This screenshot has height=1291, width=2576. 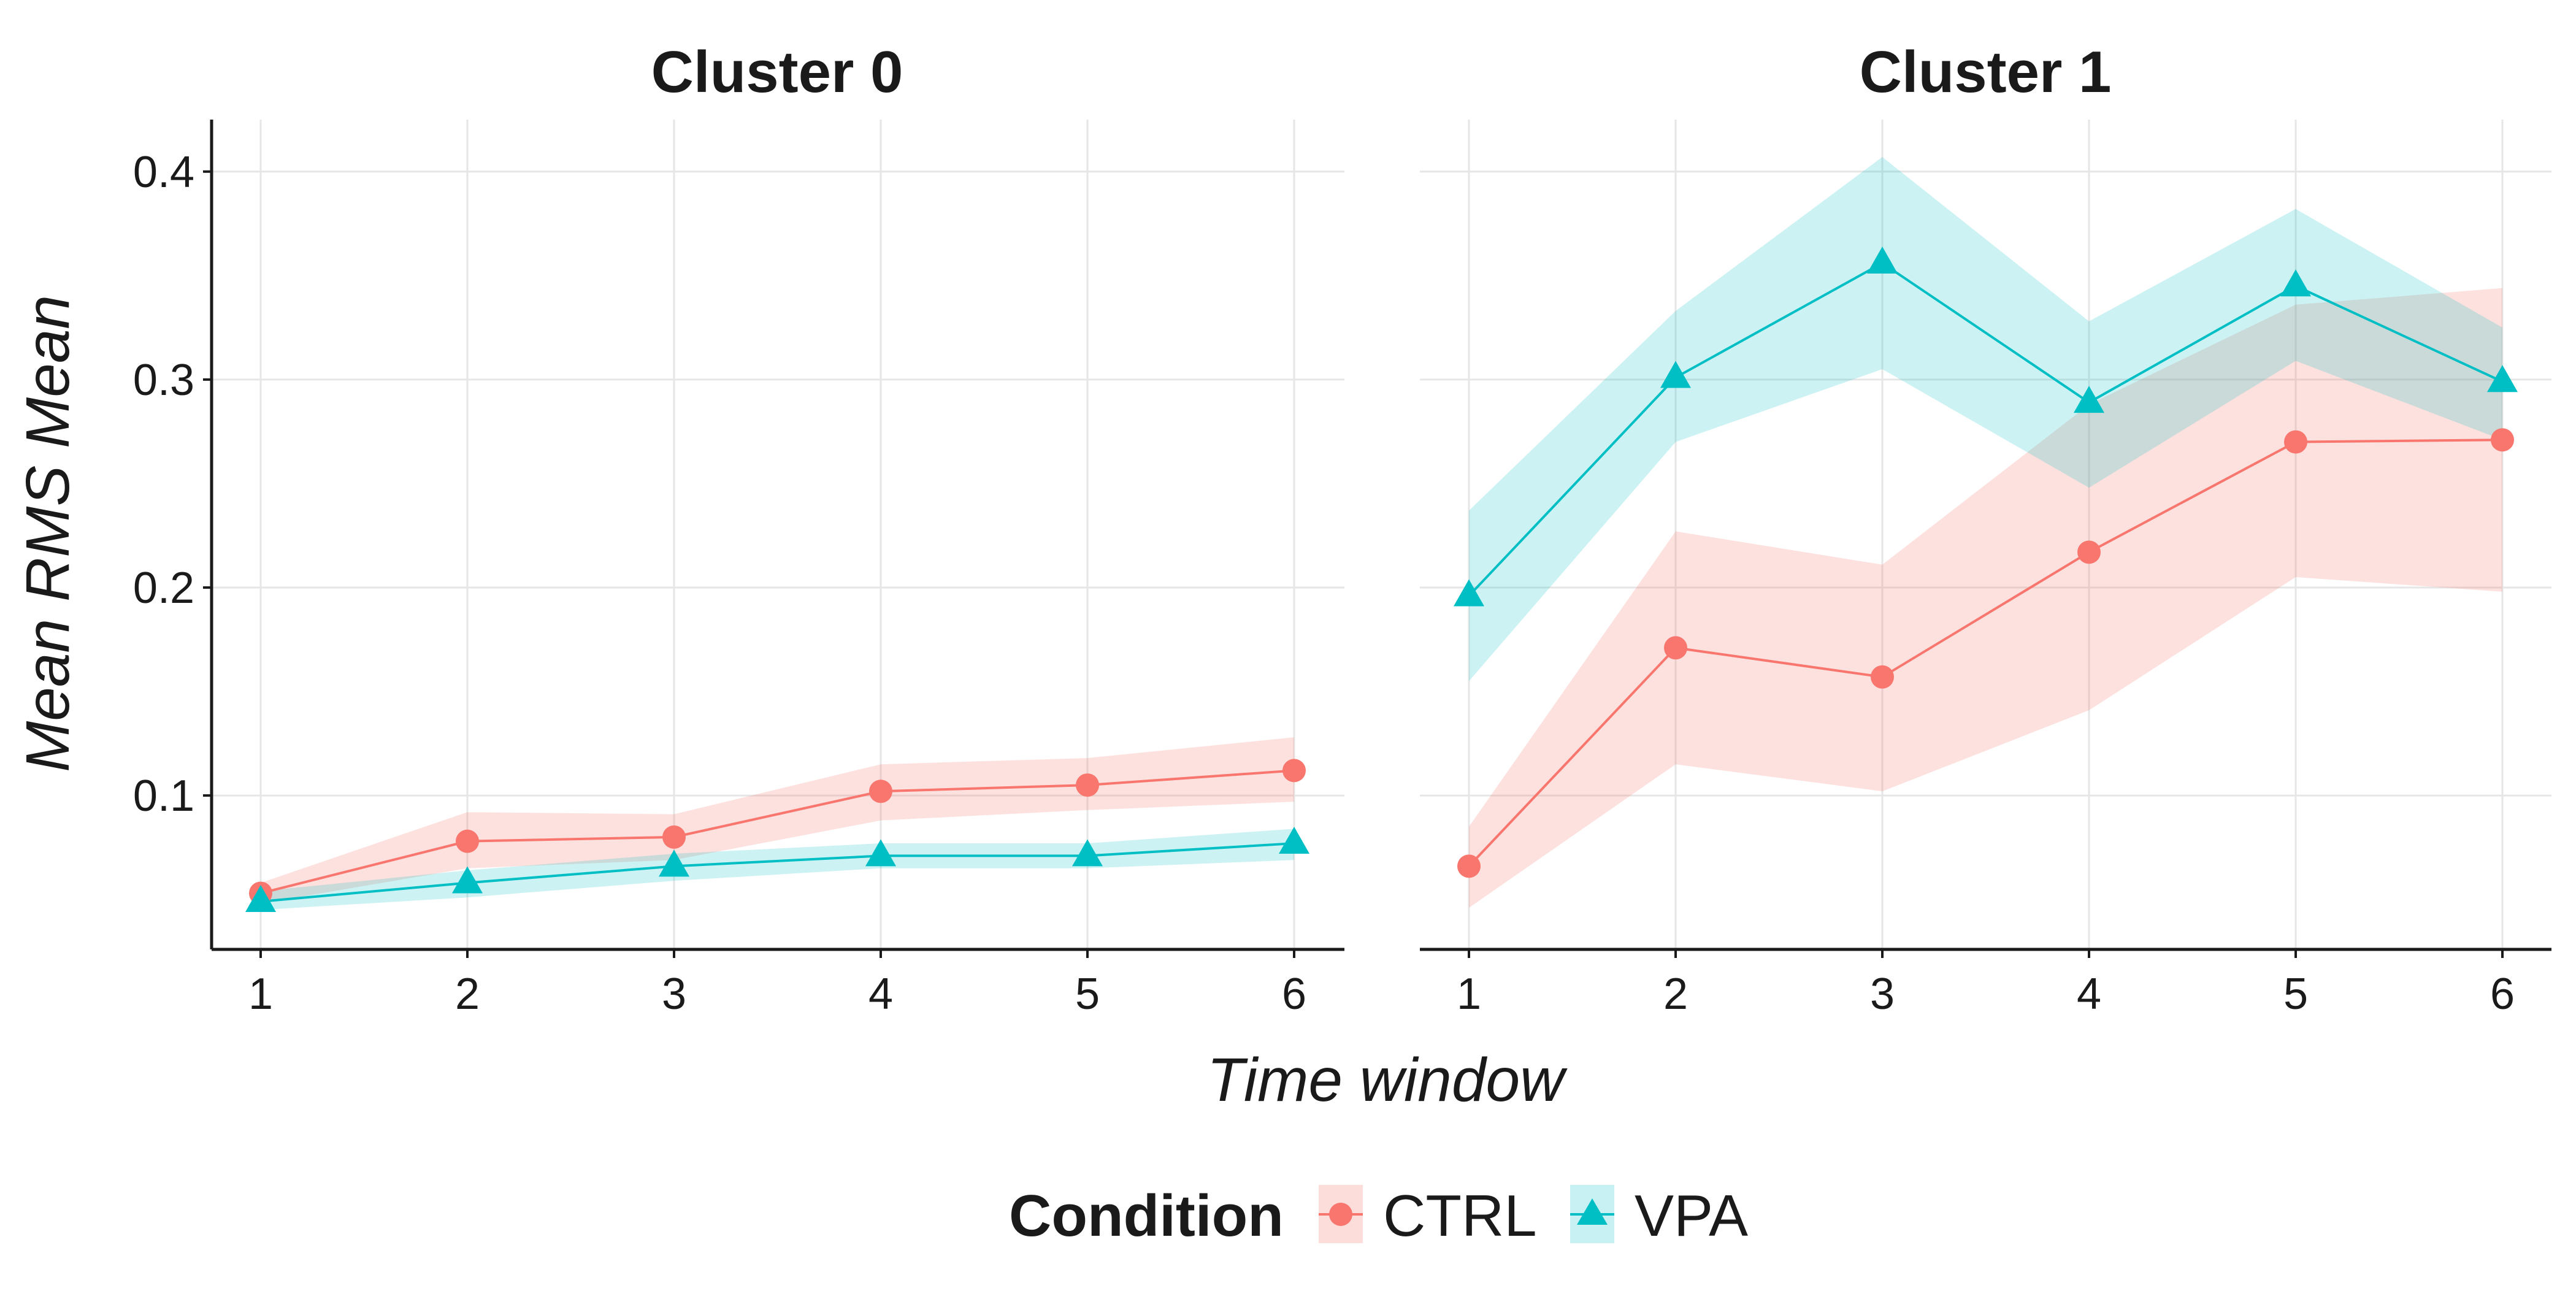 I want to click on panel-title-cluster-0: Cluster 0, so click(x=777, y=72).